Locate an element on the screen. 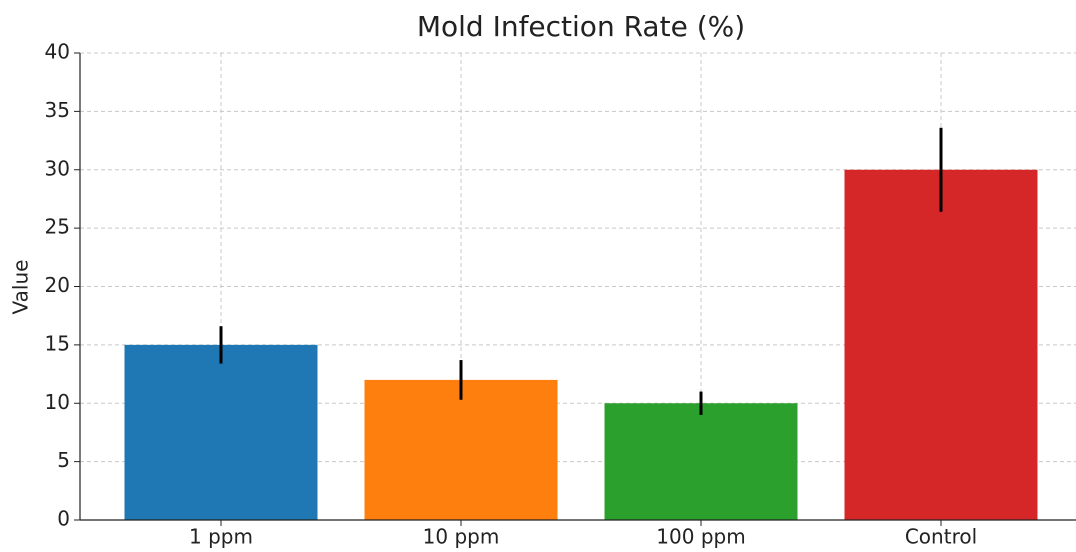  x-tick-label: Control is located at coordinates (941, 537).